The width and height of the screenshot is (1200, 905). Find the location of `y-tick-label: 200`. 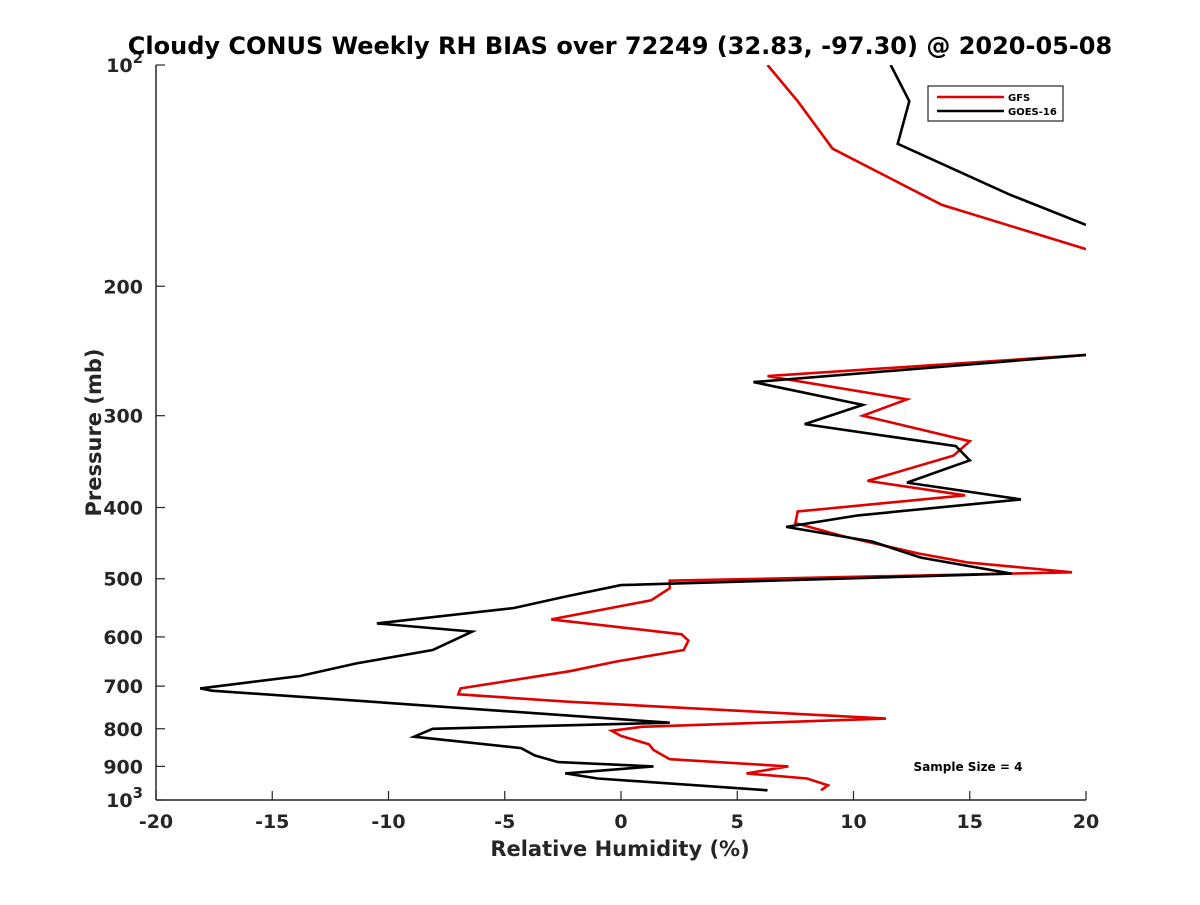

y-tick-label: 200 is located at coordinates (123, 287).